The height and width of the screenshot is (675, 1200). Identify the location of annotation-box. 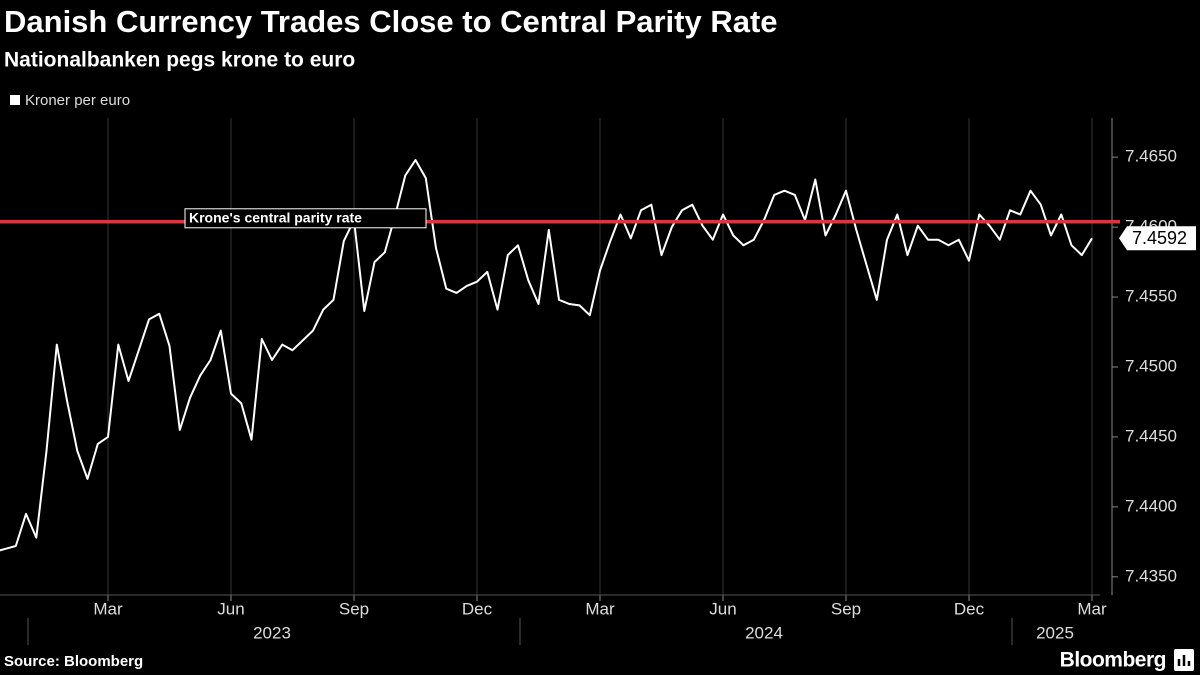
(305, 218).